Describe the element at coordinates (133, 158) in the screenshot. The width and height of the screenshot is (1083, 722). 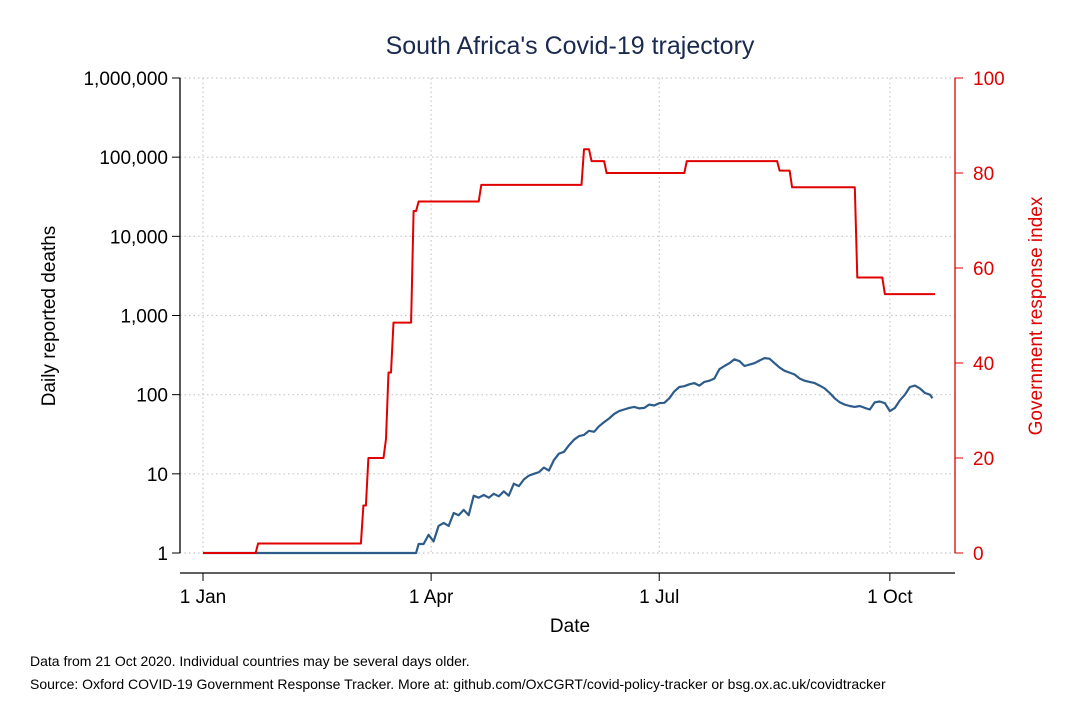
I see `y-left-tick-label: 100,000` at that location.